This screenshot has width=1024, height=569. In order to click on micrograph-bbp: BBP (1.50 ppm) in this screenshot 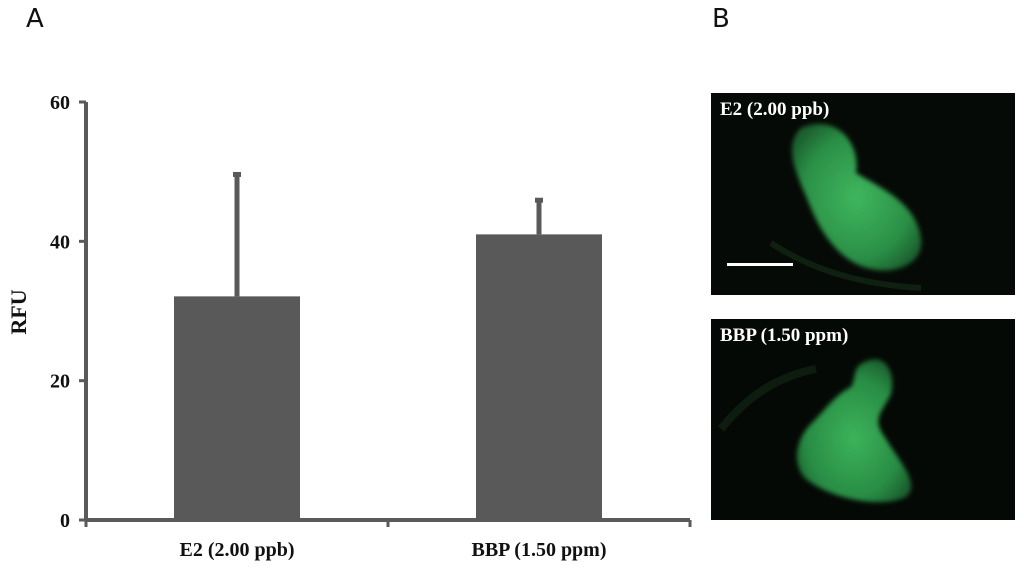, I will do `click(863, 419)`.